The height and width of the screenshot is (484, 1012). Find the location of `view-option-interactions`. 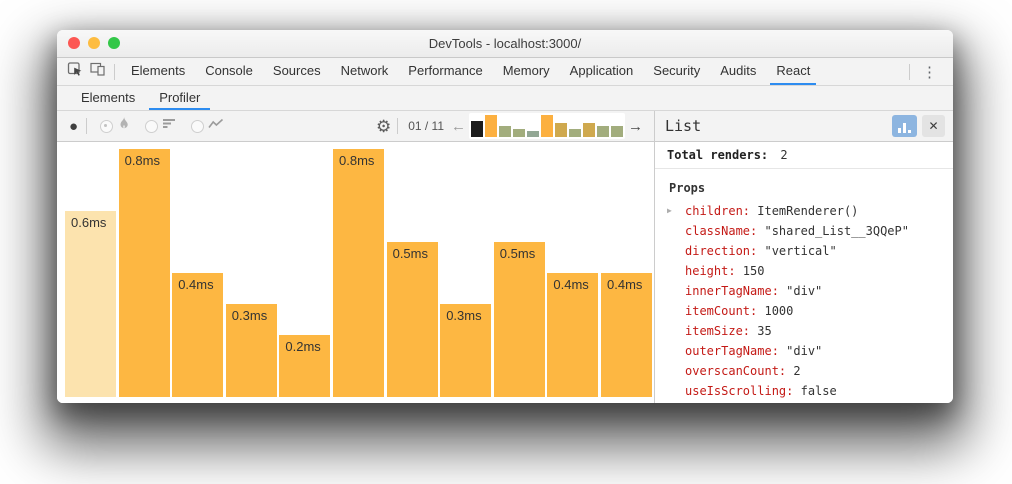

view-option-interactions is located at coordinates (207, 126).